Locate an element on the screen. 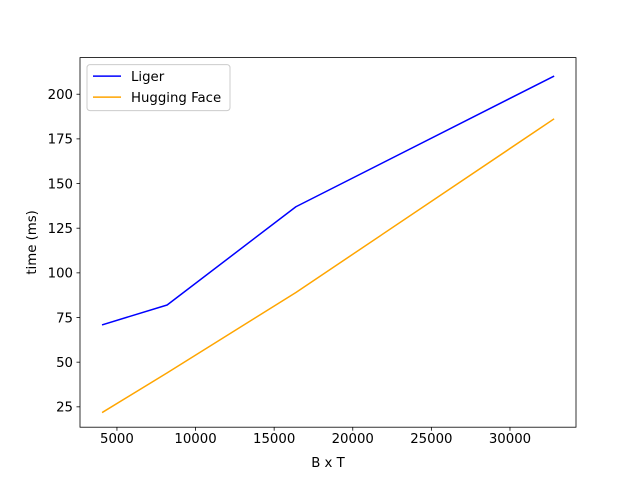 The width and height of the screenshot is (640, 484). x-axis-label: B x T is located at coordinates (328, 463).